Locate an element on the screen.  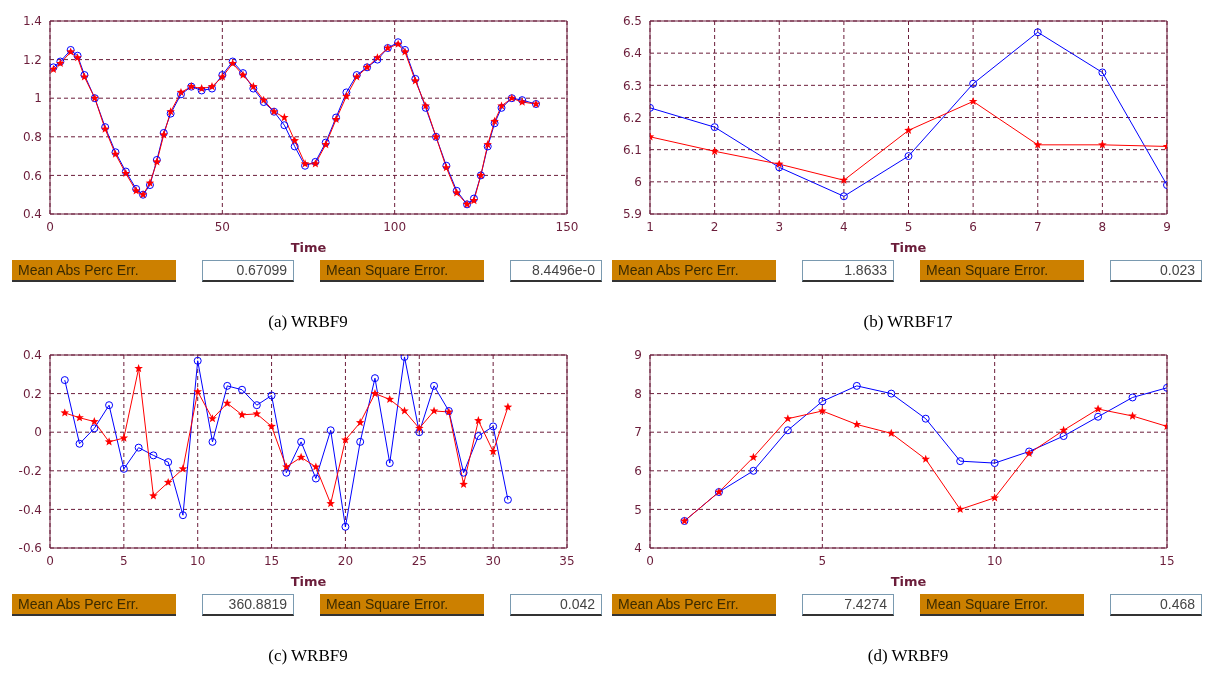
text: 0.67099 is located at coordinates (248, 271).